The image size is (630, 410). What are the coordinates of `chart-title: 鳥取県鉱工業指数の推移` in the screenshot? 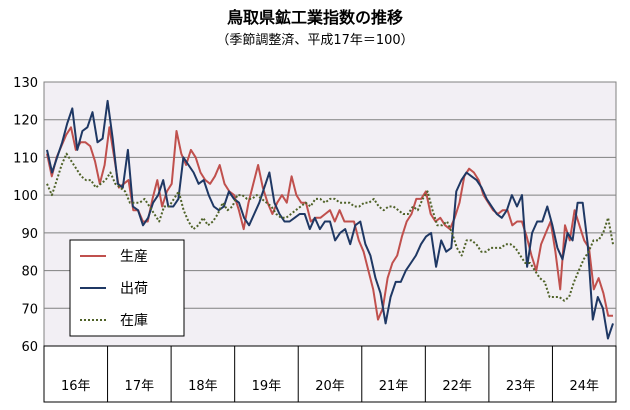 It's located at (315, 17).